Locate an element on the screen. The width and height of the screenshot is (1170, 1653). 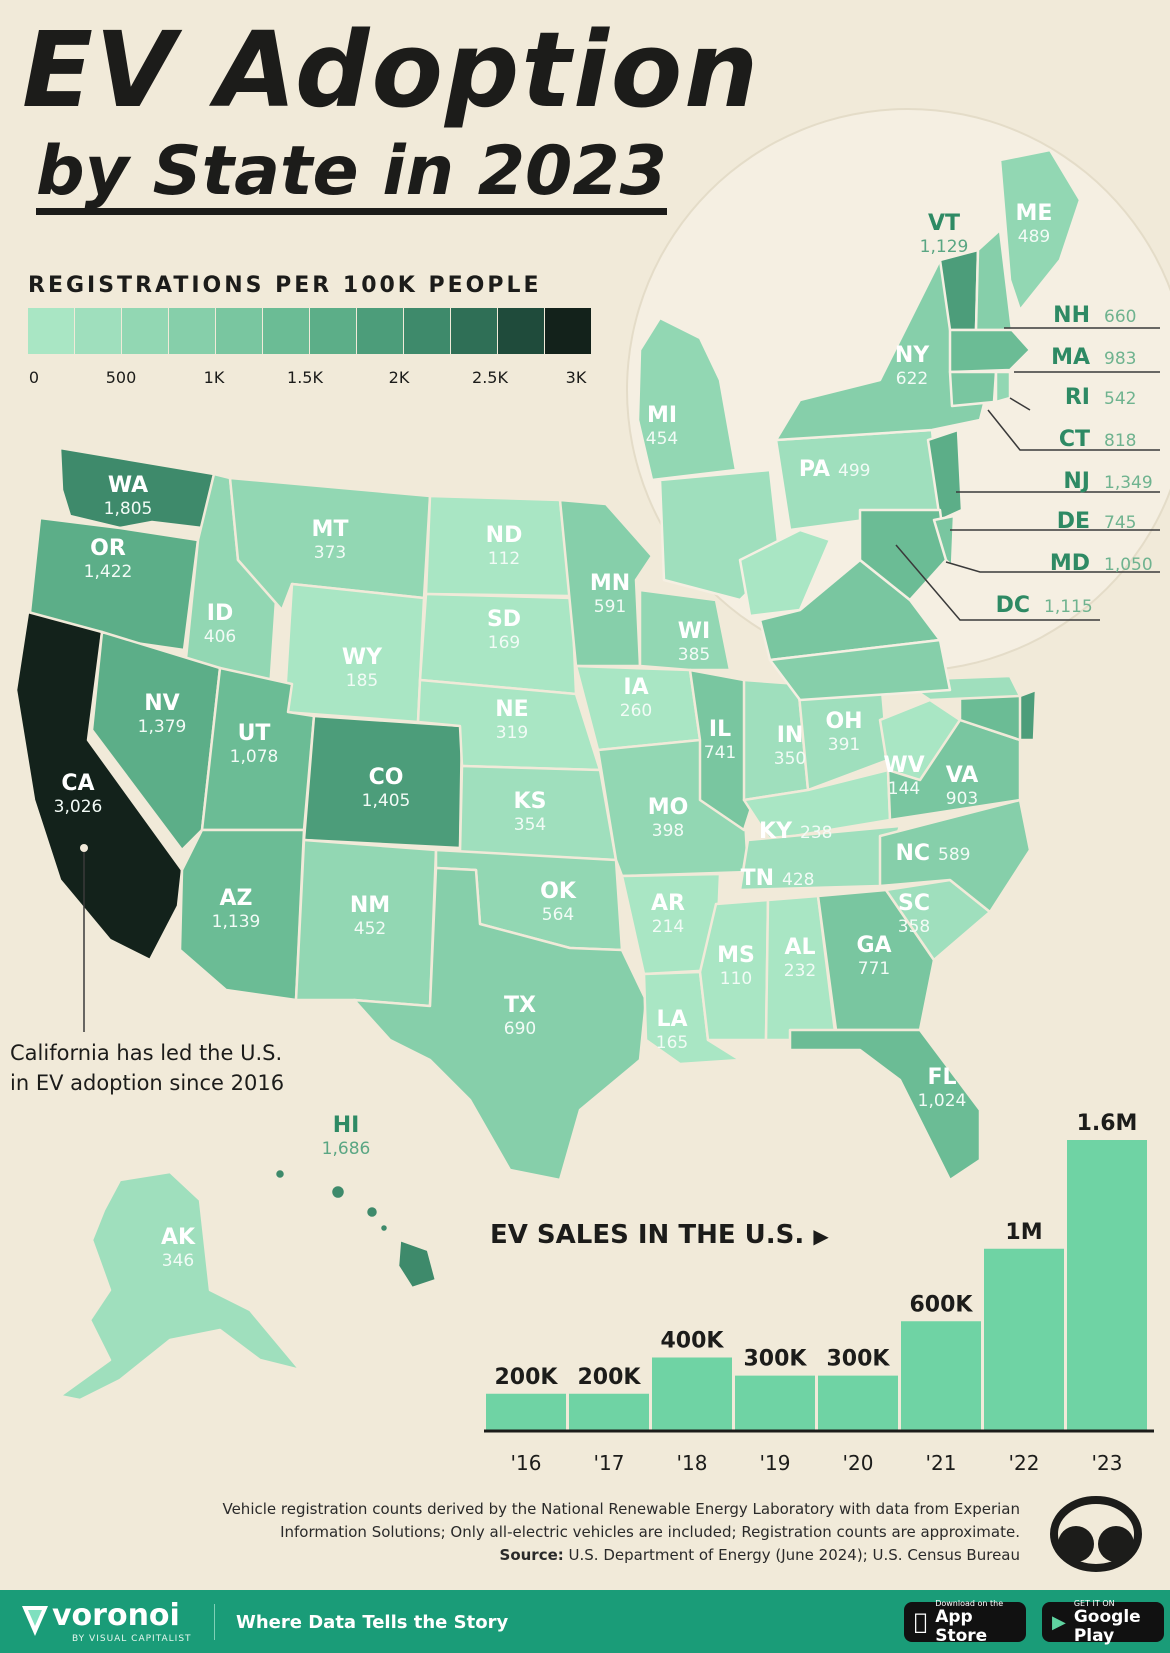
legend-tick: 2.5K is located at coordinates (490, 377).